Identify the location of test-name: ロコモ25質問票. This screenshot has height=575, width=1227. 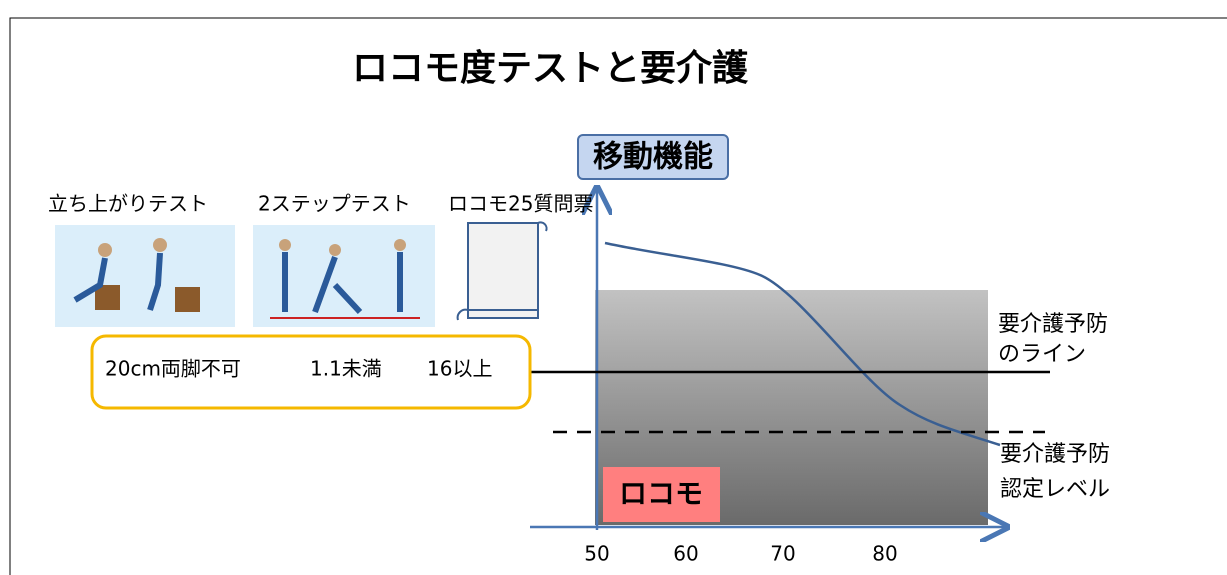
(520, 204).